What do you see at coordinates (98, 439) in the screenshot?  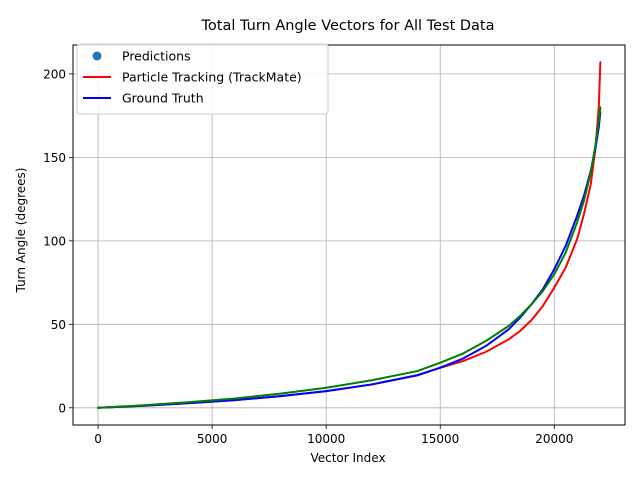 I see `x-tick-label: 0` at bounding box center [98, 439].